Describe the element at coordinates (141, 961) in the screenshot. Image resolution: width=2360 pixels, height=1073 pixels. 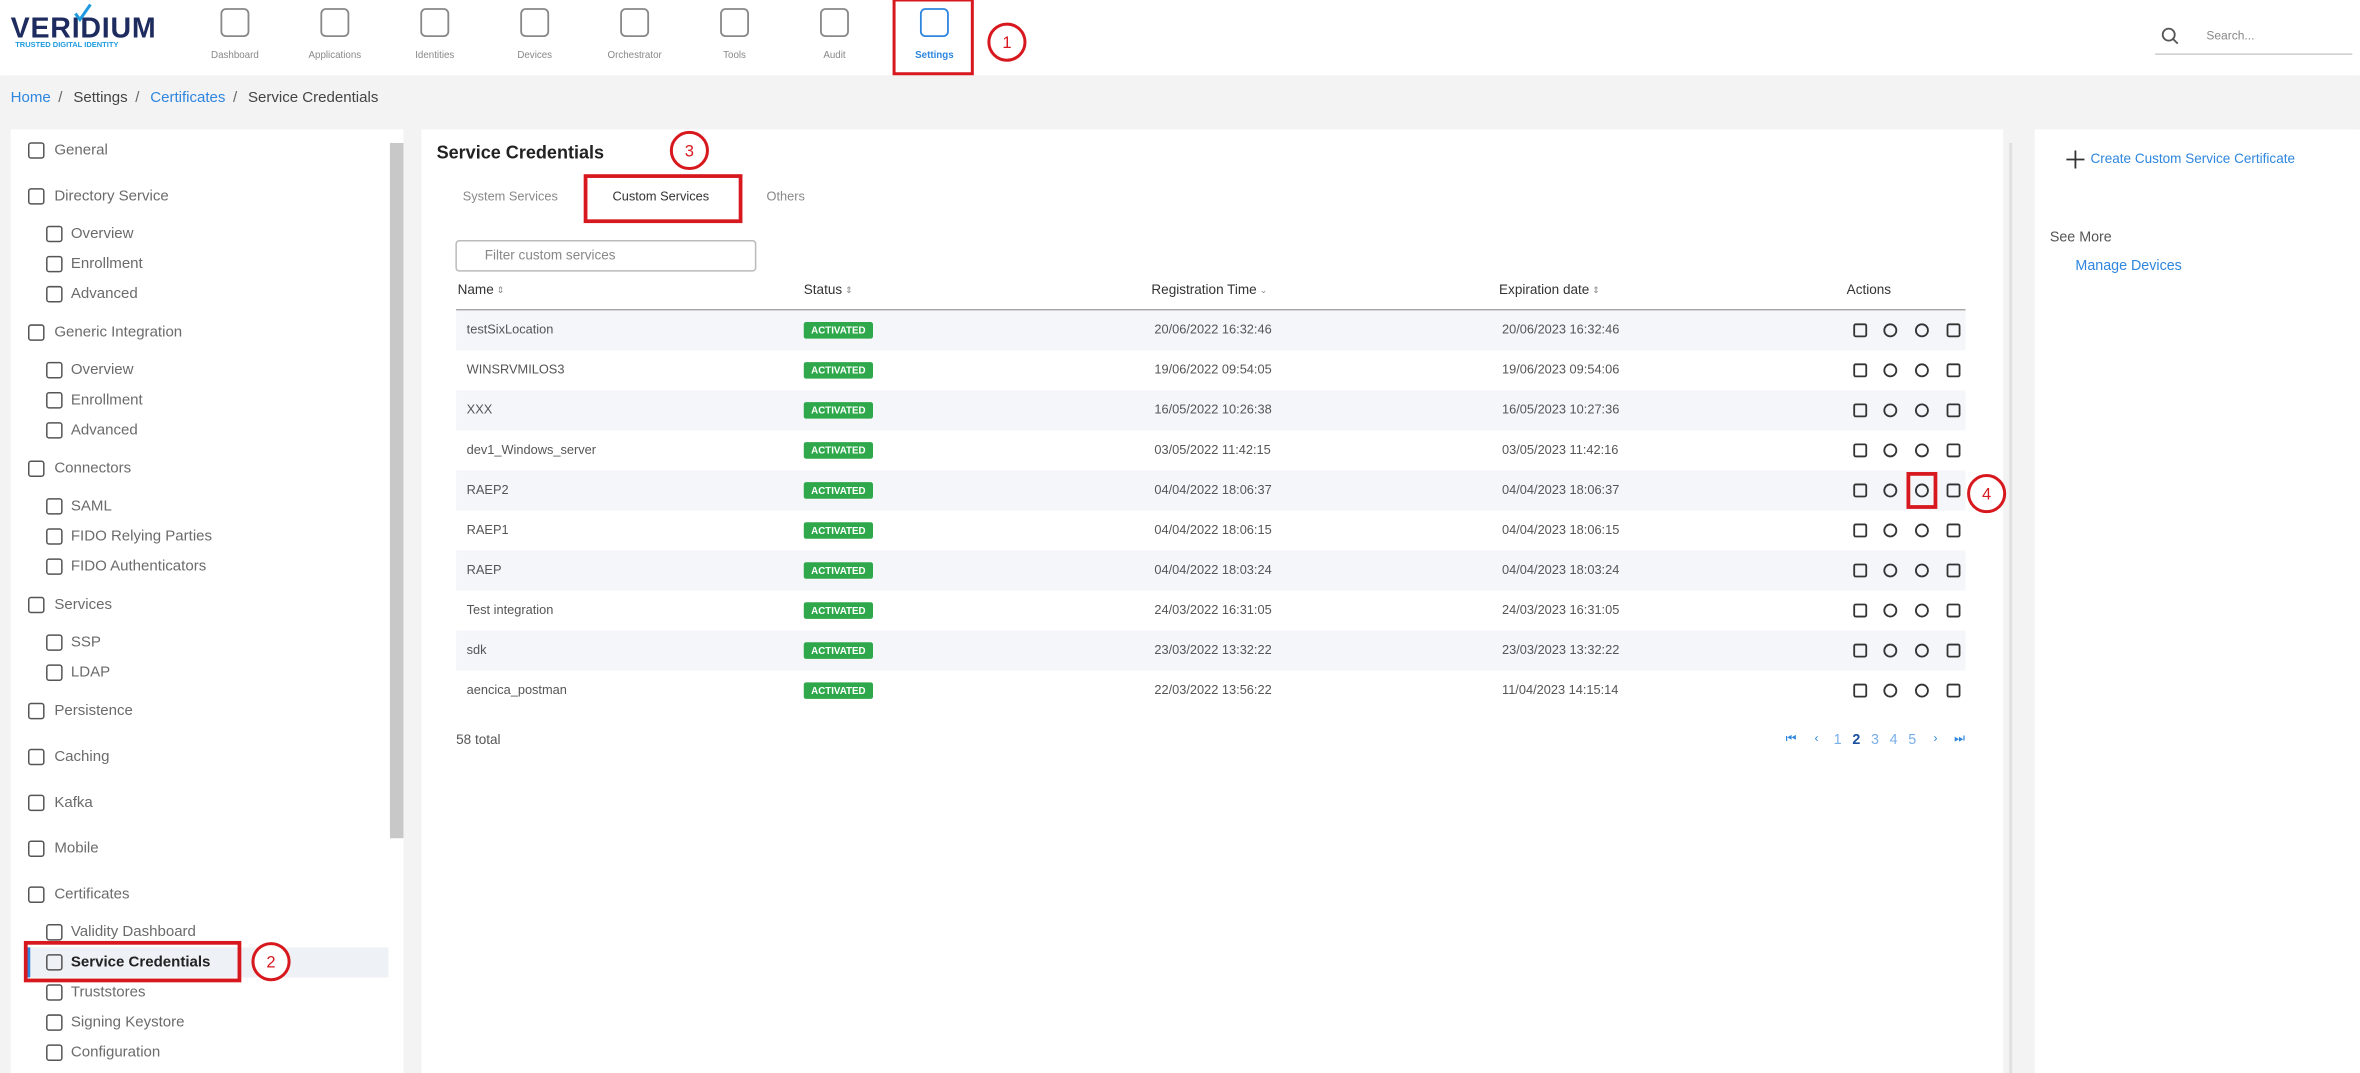
I see `sidebar-item: Service Credentials` at that location.